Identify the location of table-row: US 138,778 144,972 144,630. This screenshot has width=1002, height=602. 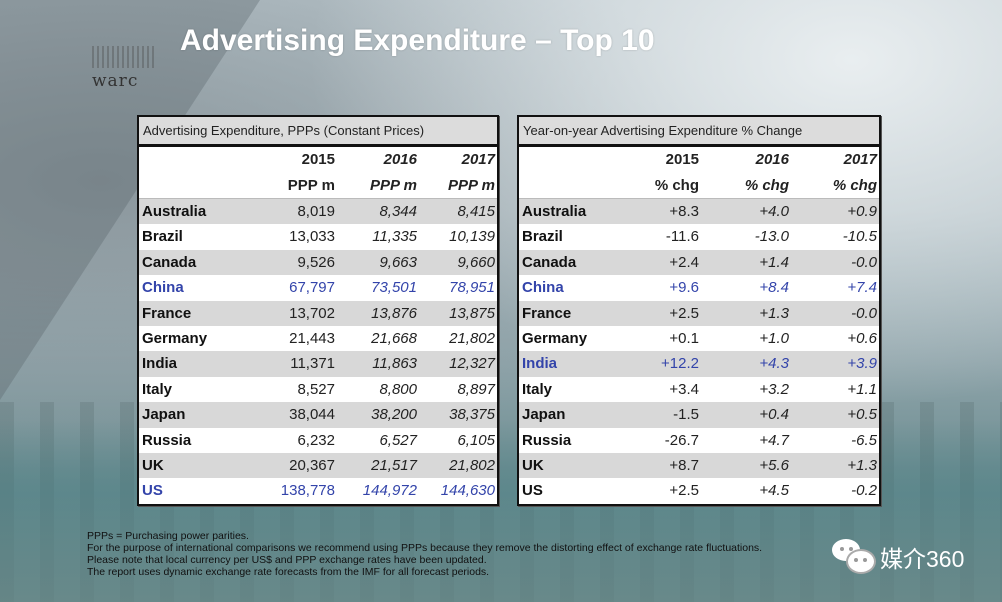
(318, 490).